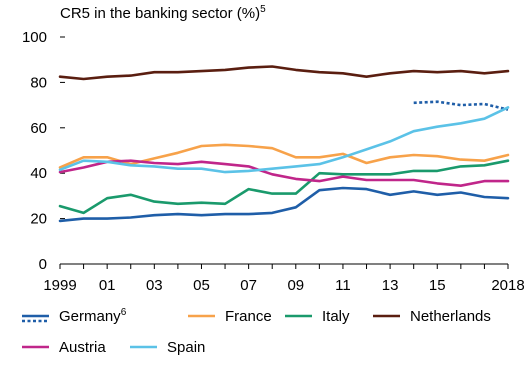  I want to click on legend-label-spain: Spain, so click(186, 347).